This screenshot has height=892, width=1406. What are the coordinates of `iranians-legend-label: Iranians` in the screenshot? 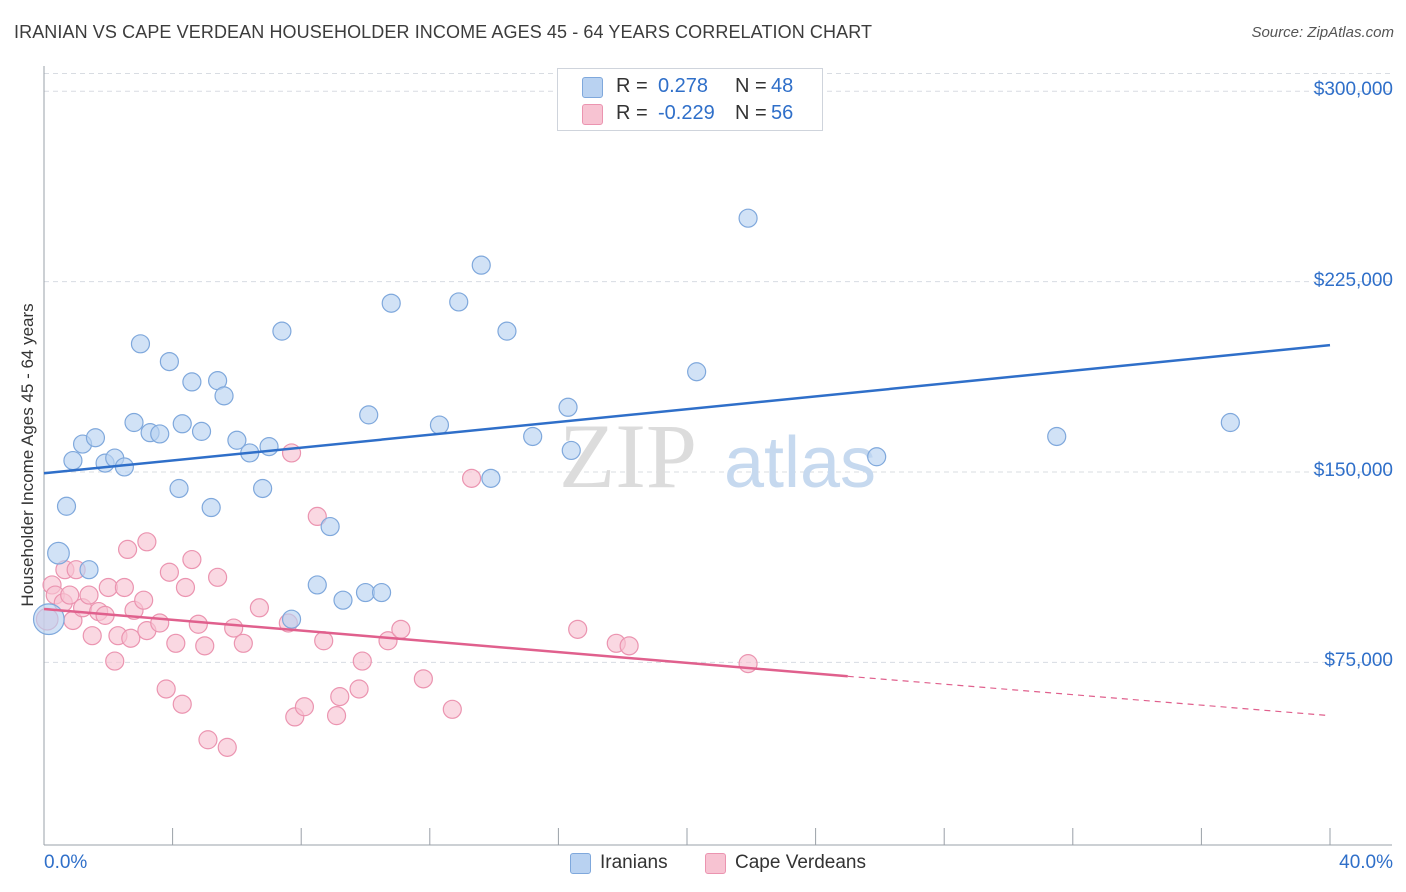 It's located at (634, 862).